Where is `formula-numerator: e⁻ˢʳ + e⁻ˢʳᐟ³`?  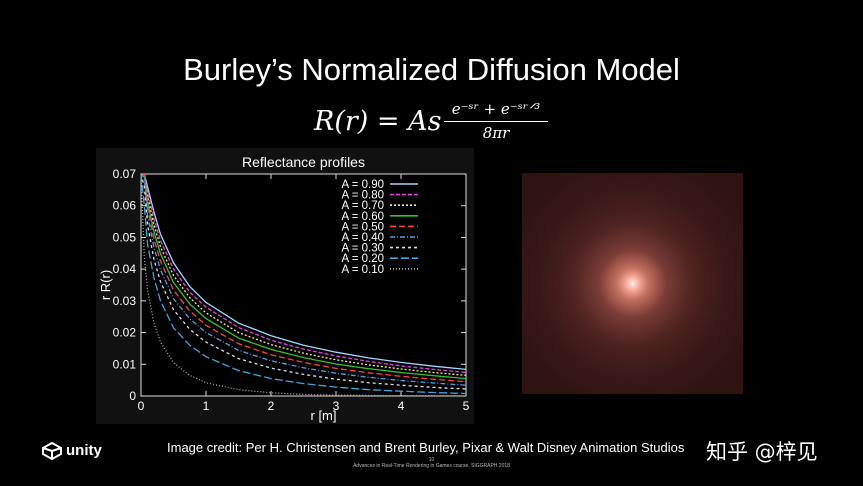 formula-numerator: e⁻ˢʳ + e⁻ˢʳᐟ³ is located at coordinates (496, 111).